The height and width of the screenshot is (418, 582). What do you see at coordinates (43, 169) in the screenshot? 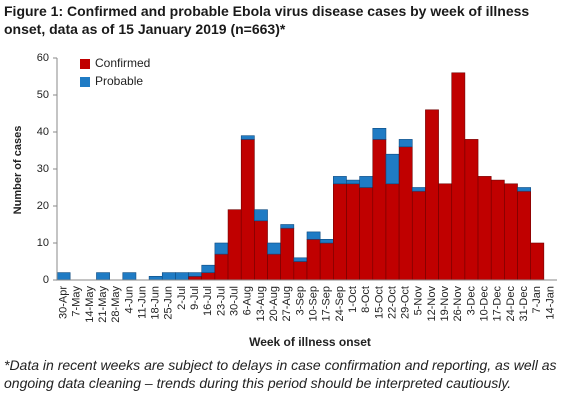
I see `y-tick-label: 30` at bounding box center [43, 169].